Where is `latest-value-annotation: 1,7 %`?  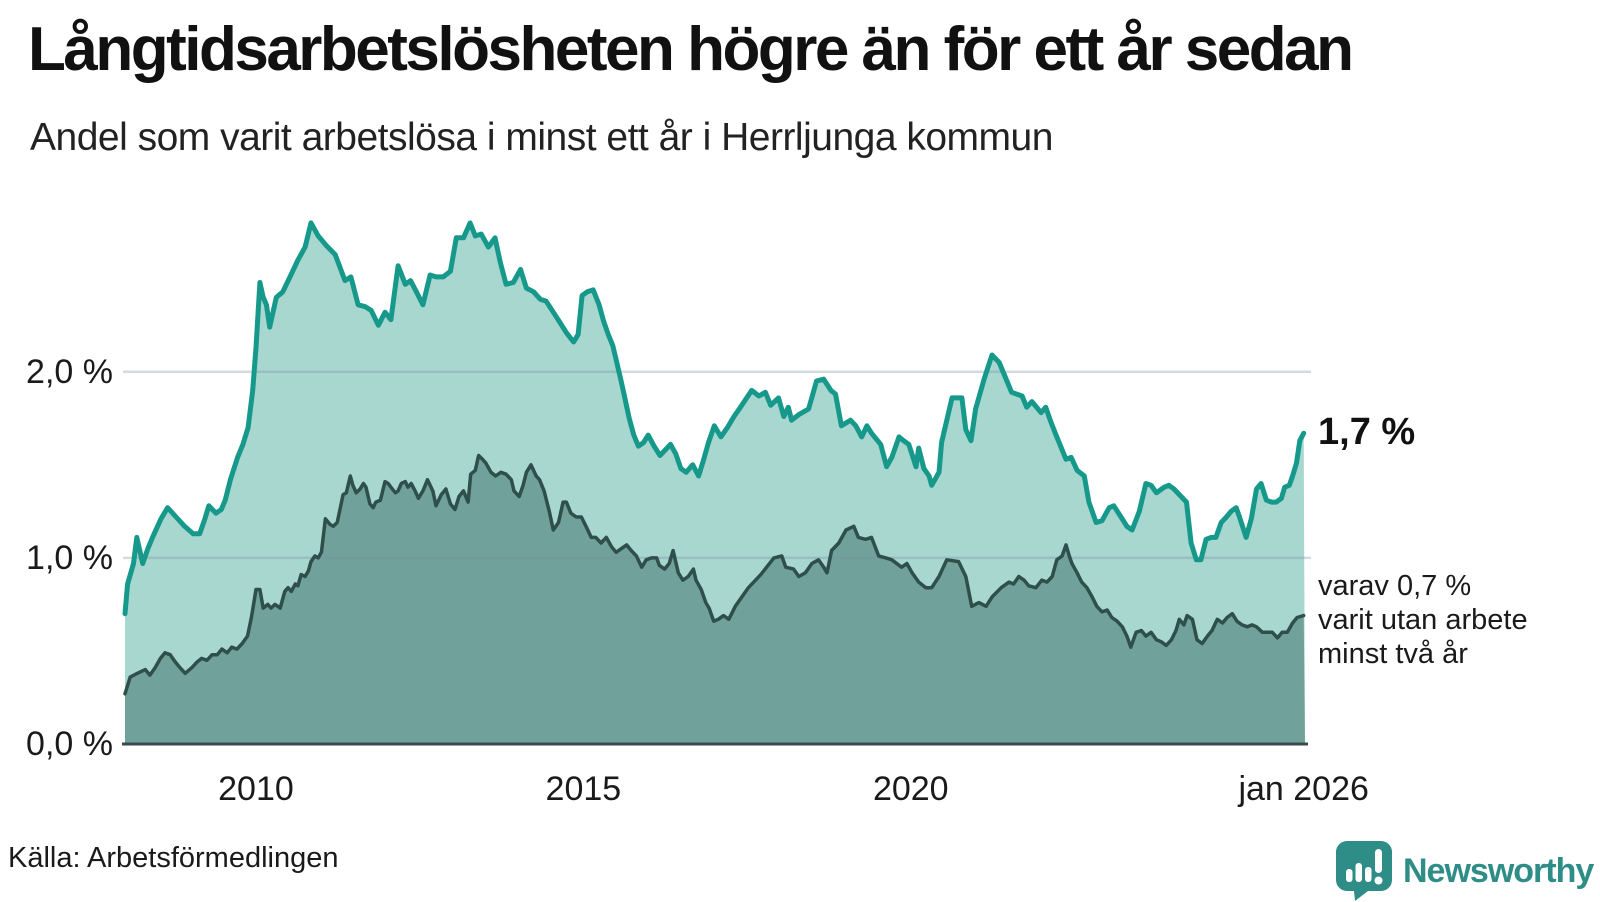
latest-value-annotation: 1,7 % is located at coordinates (1367, 432).